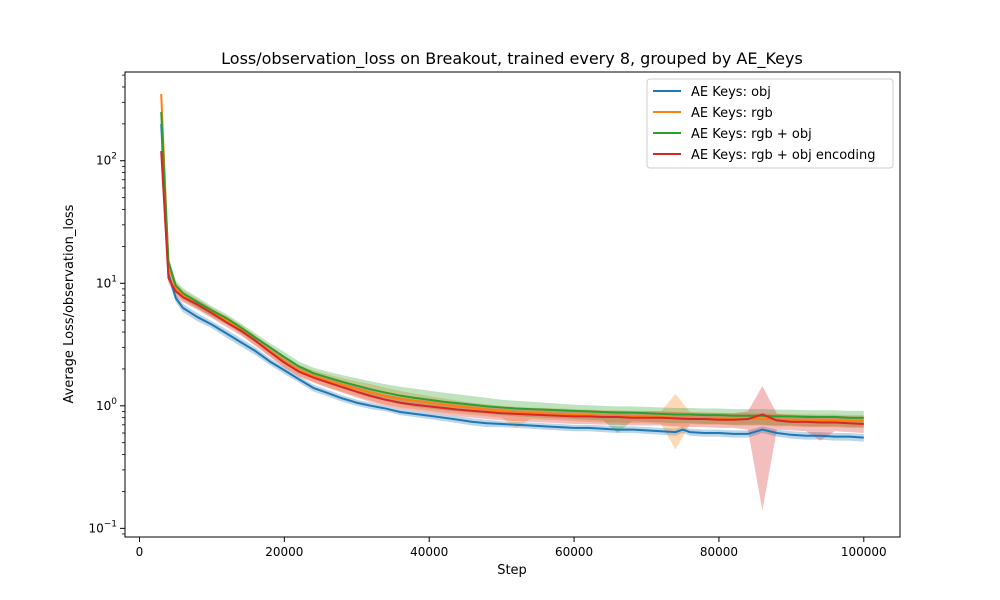  I want to click on y-tick-label: 10², so click(106, 160).